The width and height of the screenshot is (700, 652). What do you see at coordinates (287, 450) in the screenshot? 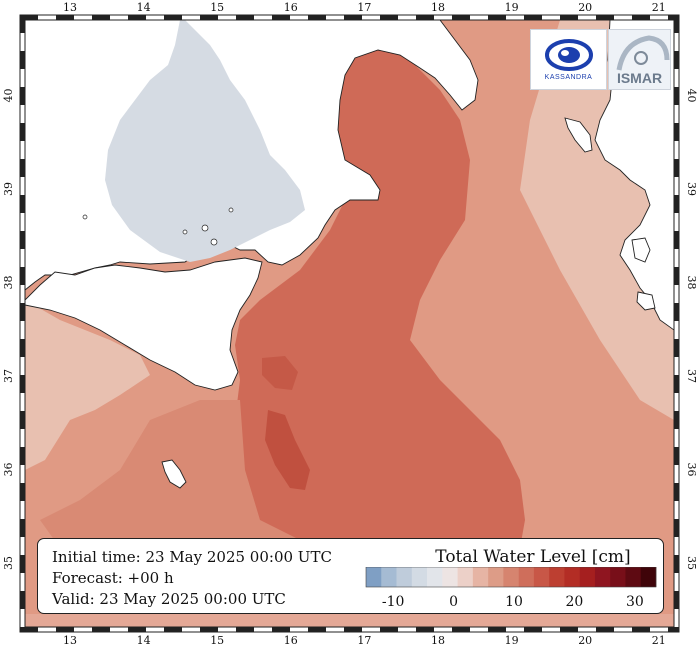
I see `dark-spot-sea-region` at bounding box center [287, 450].